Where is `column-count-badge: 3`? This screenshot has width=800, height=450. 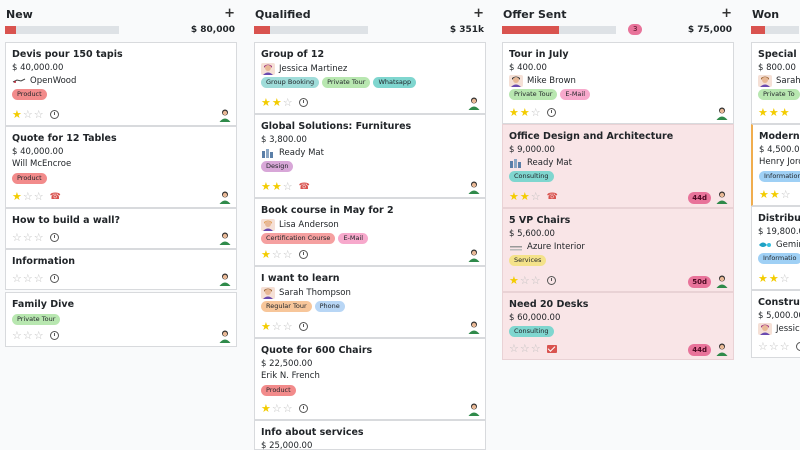 column-count-badge: 3 is located at coordinates (635, 29).